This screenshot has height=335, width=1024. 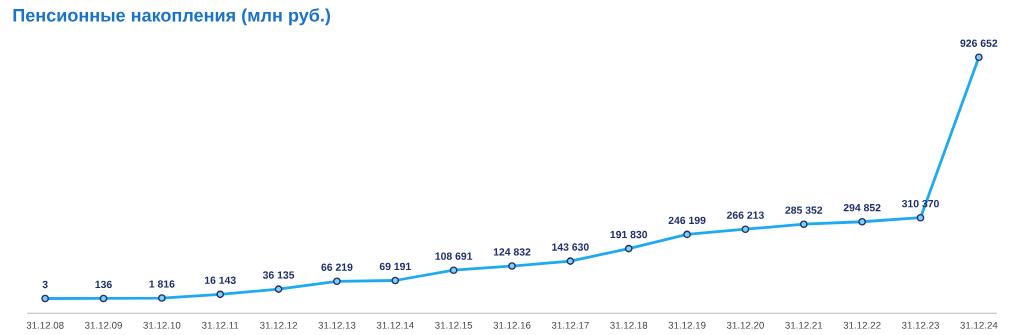 I want to click on data-label: 136, so click(x=103, y=284).